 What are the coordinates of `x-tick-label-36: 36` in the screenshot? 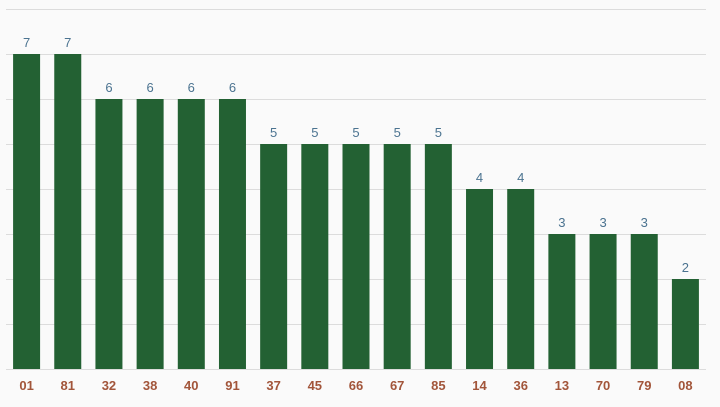 It's located at (520, 385).